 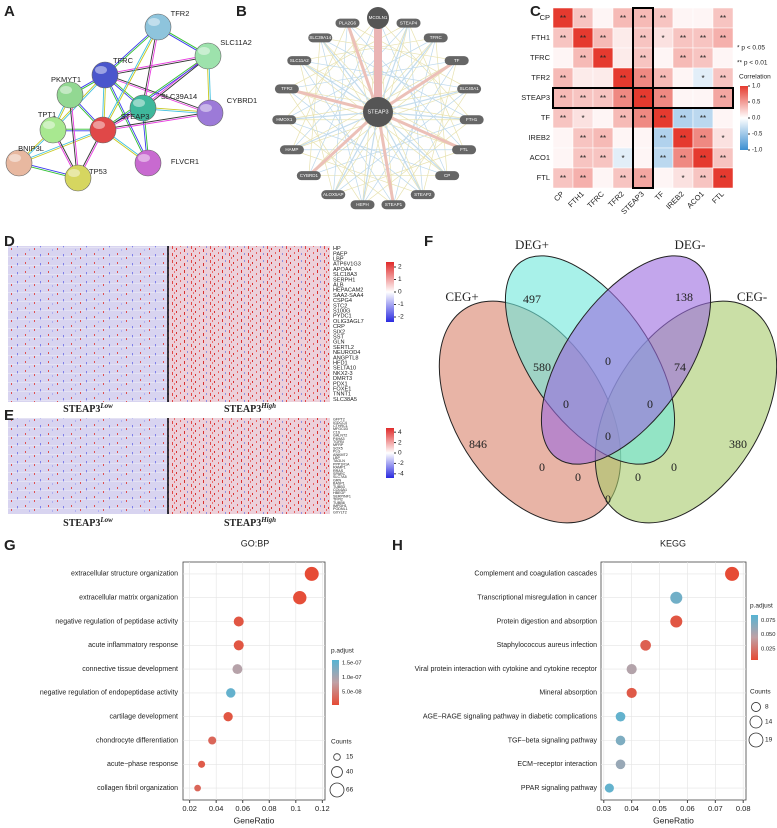 What do you see at coordinates (350, 757) in the screenshot?
I see `size-label: 15` at bounding box center [350, 757].